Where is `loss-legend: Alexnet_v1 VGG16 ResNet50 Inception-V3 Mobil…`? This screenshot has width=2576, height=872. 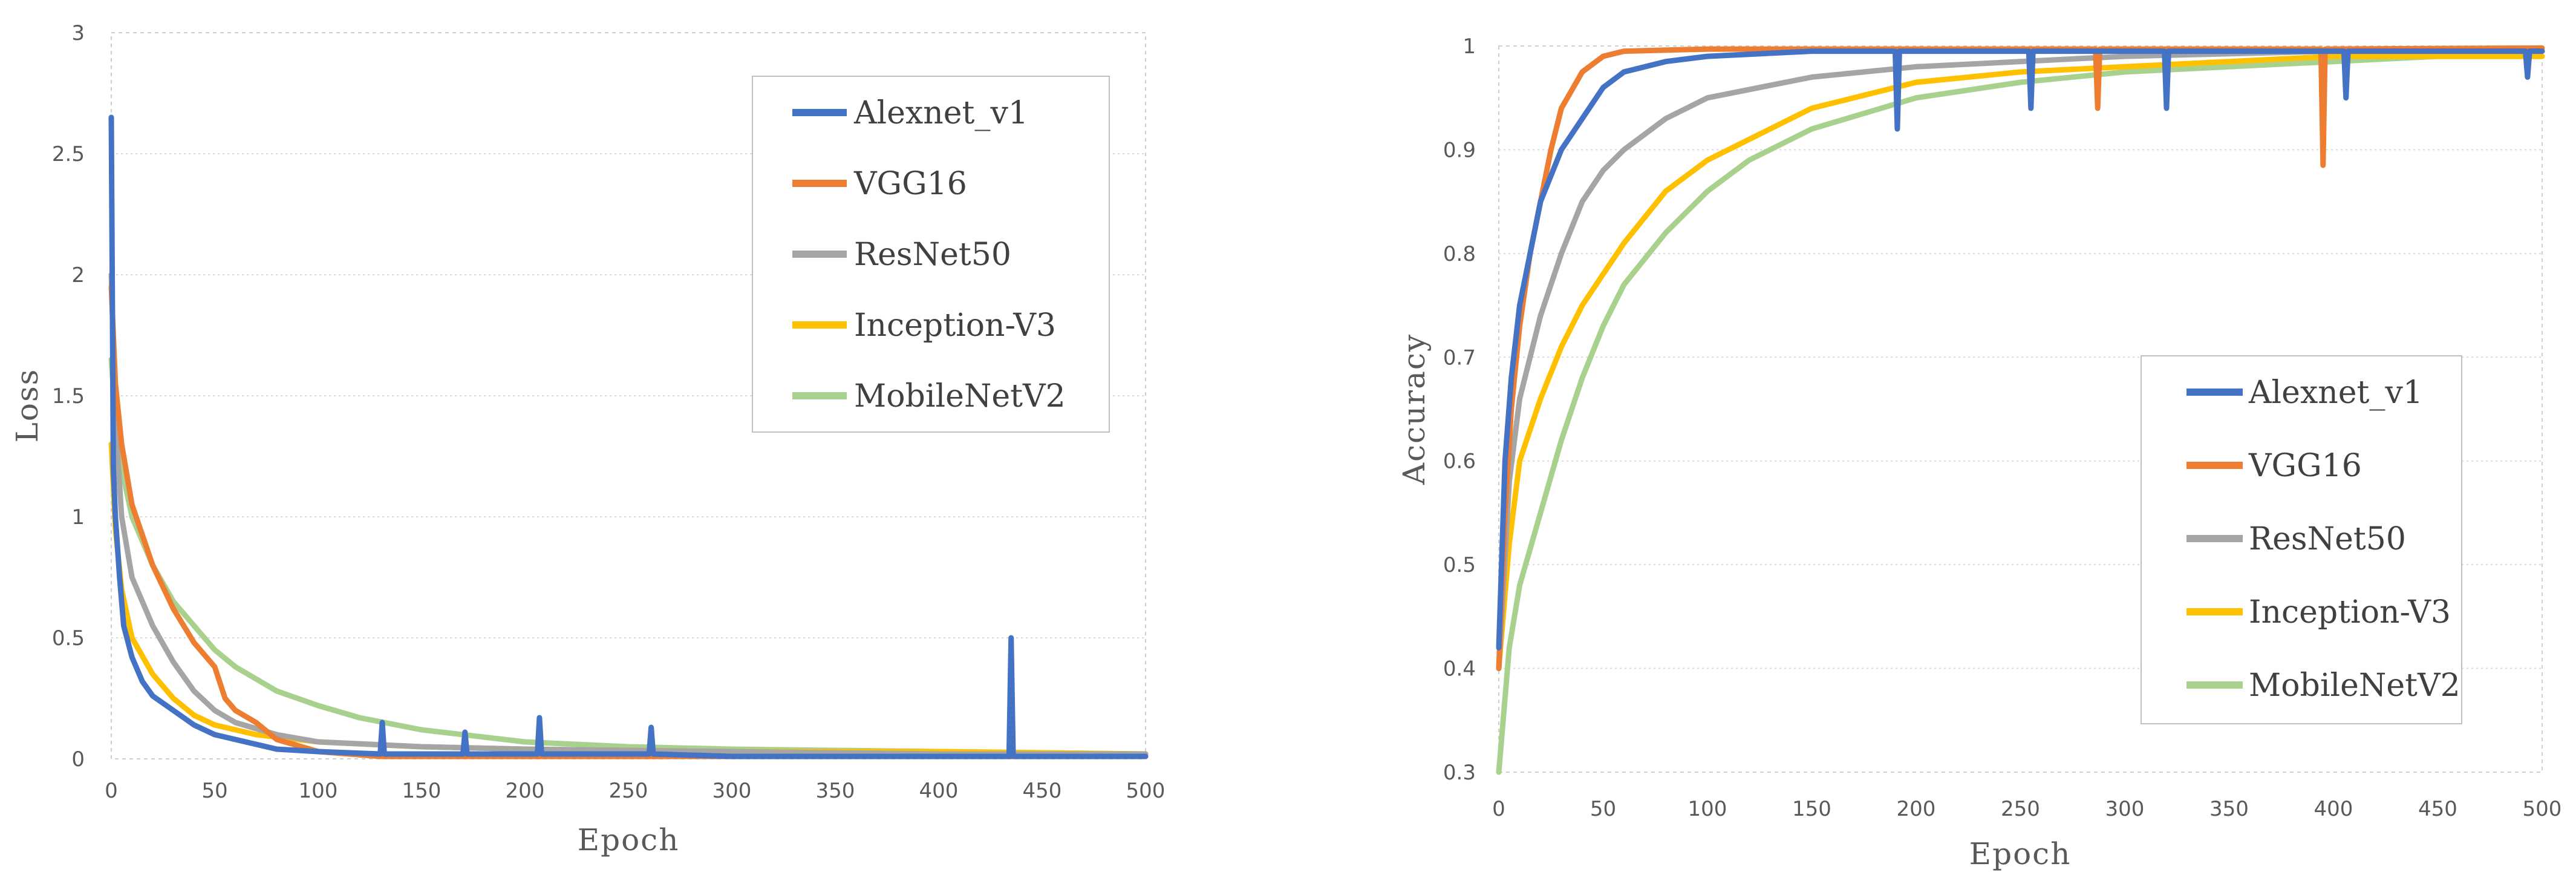
loss-legend: Alexnet_v1 VGG16 ResNet50 Inception-V3 Mobil… is located at coordinates (931, 254).